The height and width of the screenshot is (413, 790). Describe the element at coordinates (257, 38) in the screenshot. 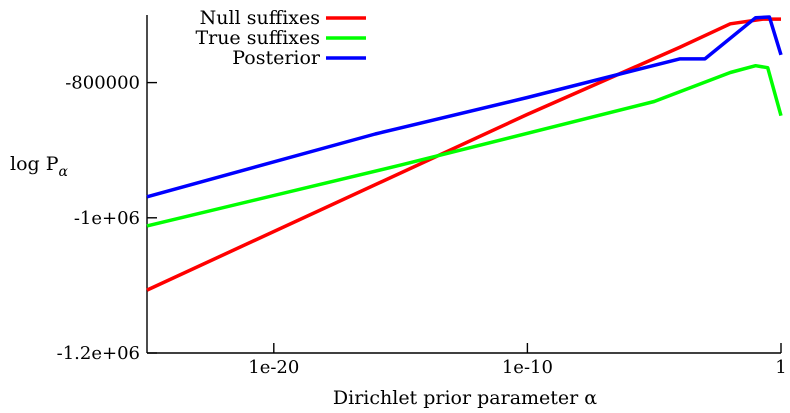

I see `legend-label-2: True suffixes` at that location.